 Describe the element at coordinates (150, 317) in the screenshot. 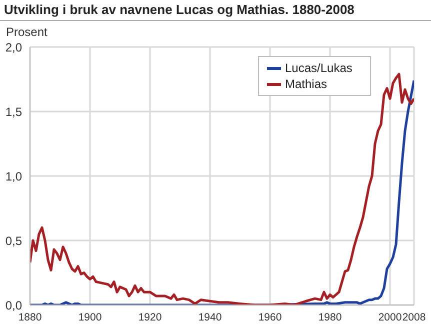

I see `x-tick-label: 1920` at that location.